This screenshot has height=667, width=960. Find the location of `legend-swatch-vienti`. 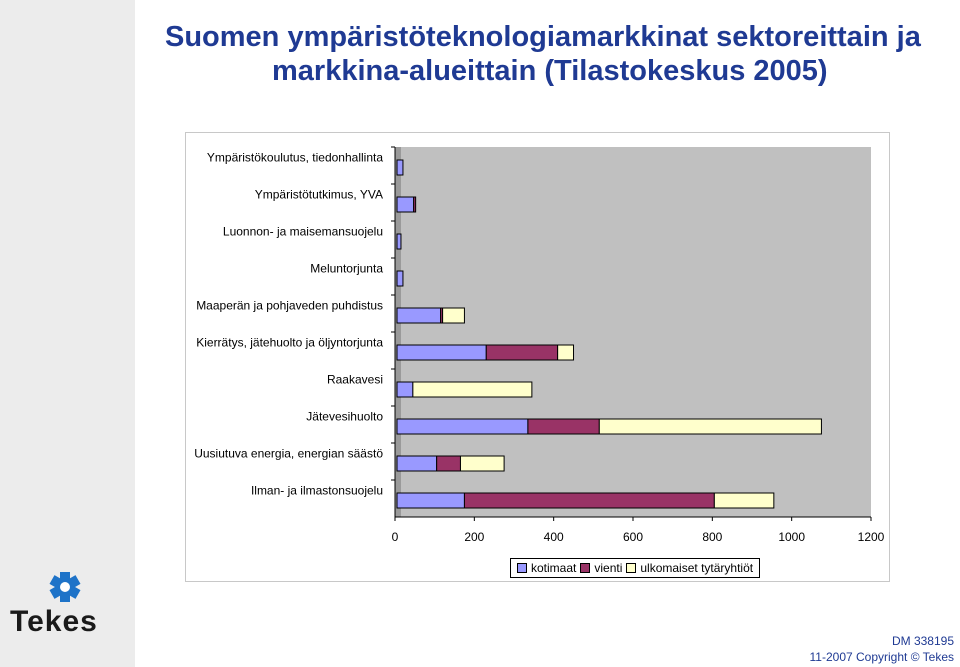

legend-swatch-vienti is located at coordinates (585, 568).